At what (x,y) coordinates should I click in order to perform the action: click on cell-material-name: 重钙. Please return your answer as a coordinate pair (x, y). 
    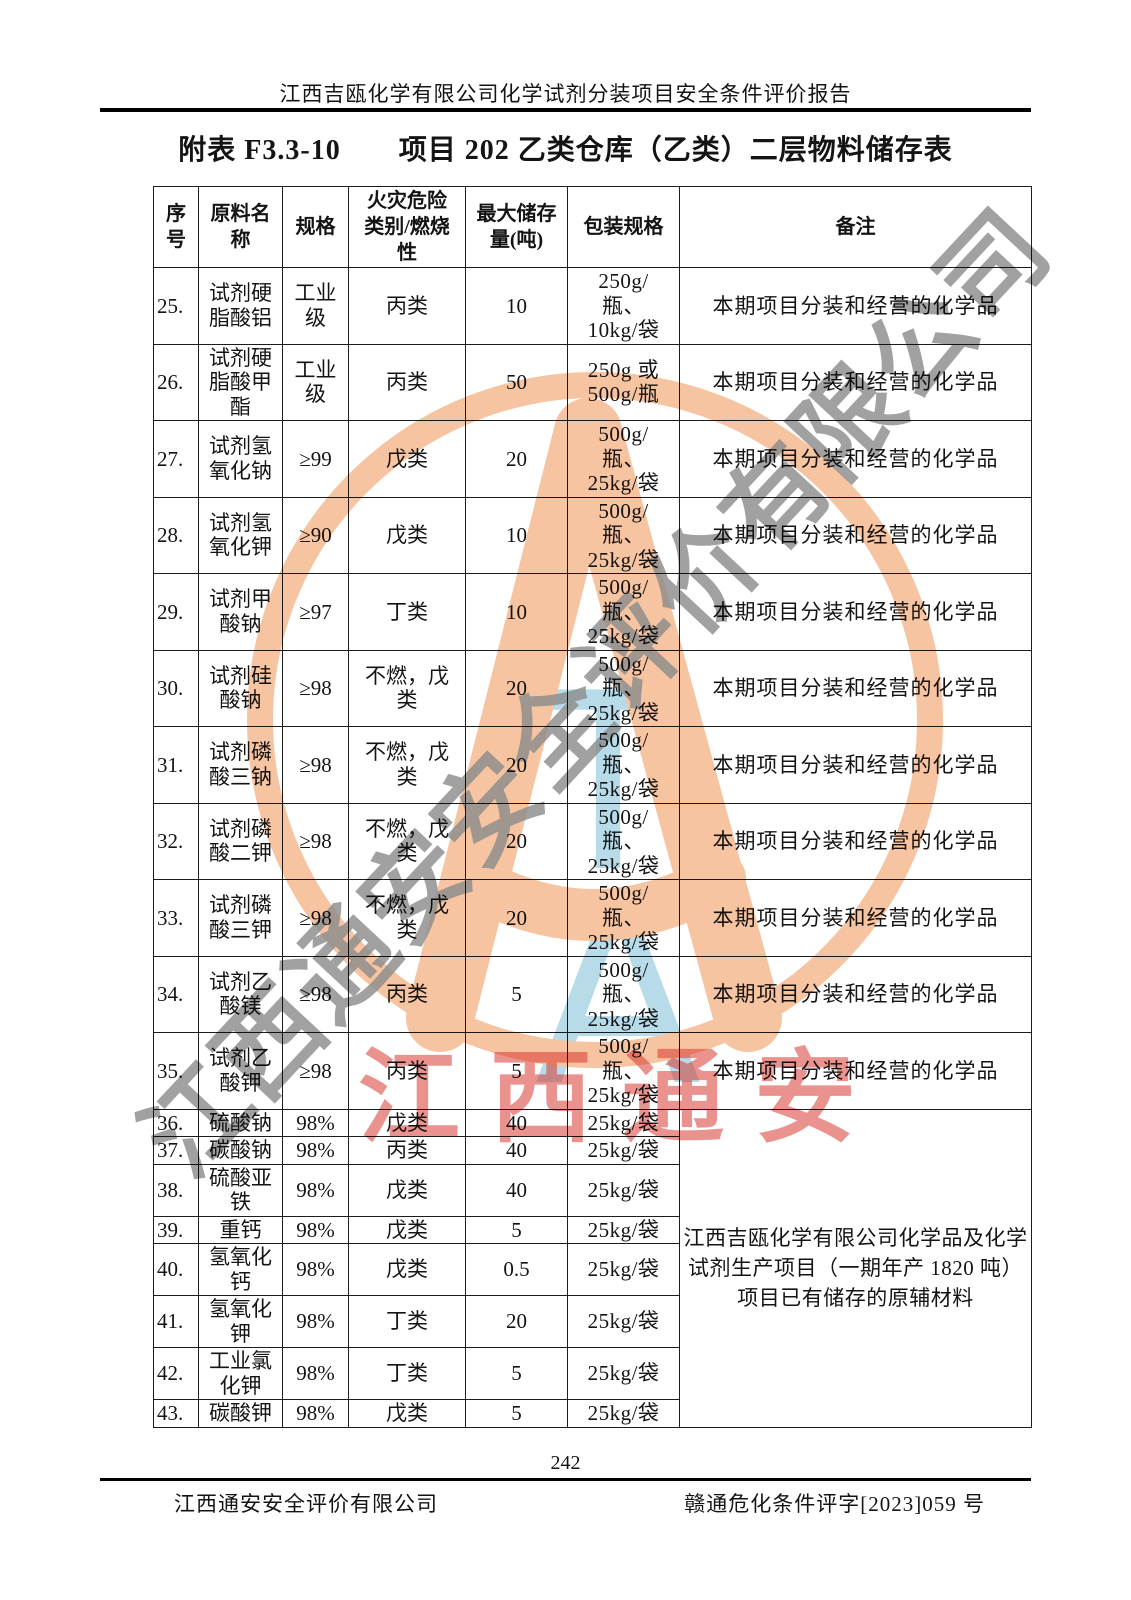
    Looking at the image, I should click on (240, 1229).